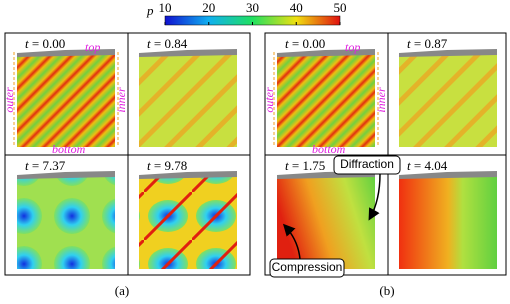  Describe the element at coordinates (386, 290) in the screenshot. I see `caption: (b)` at that location.